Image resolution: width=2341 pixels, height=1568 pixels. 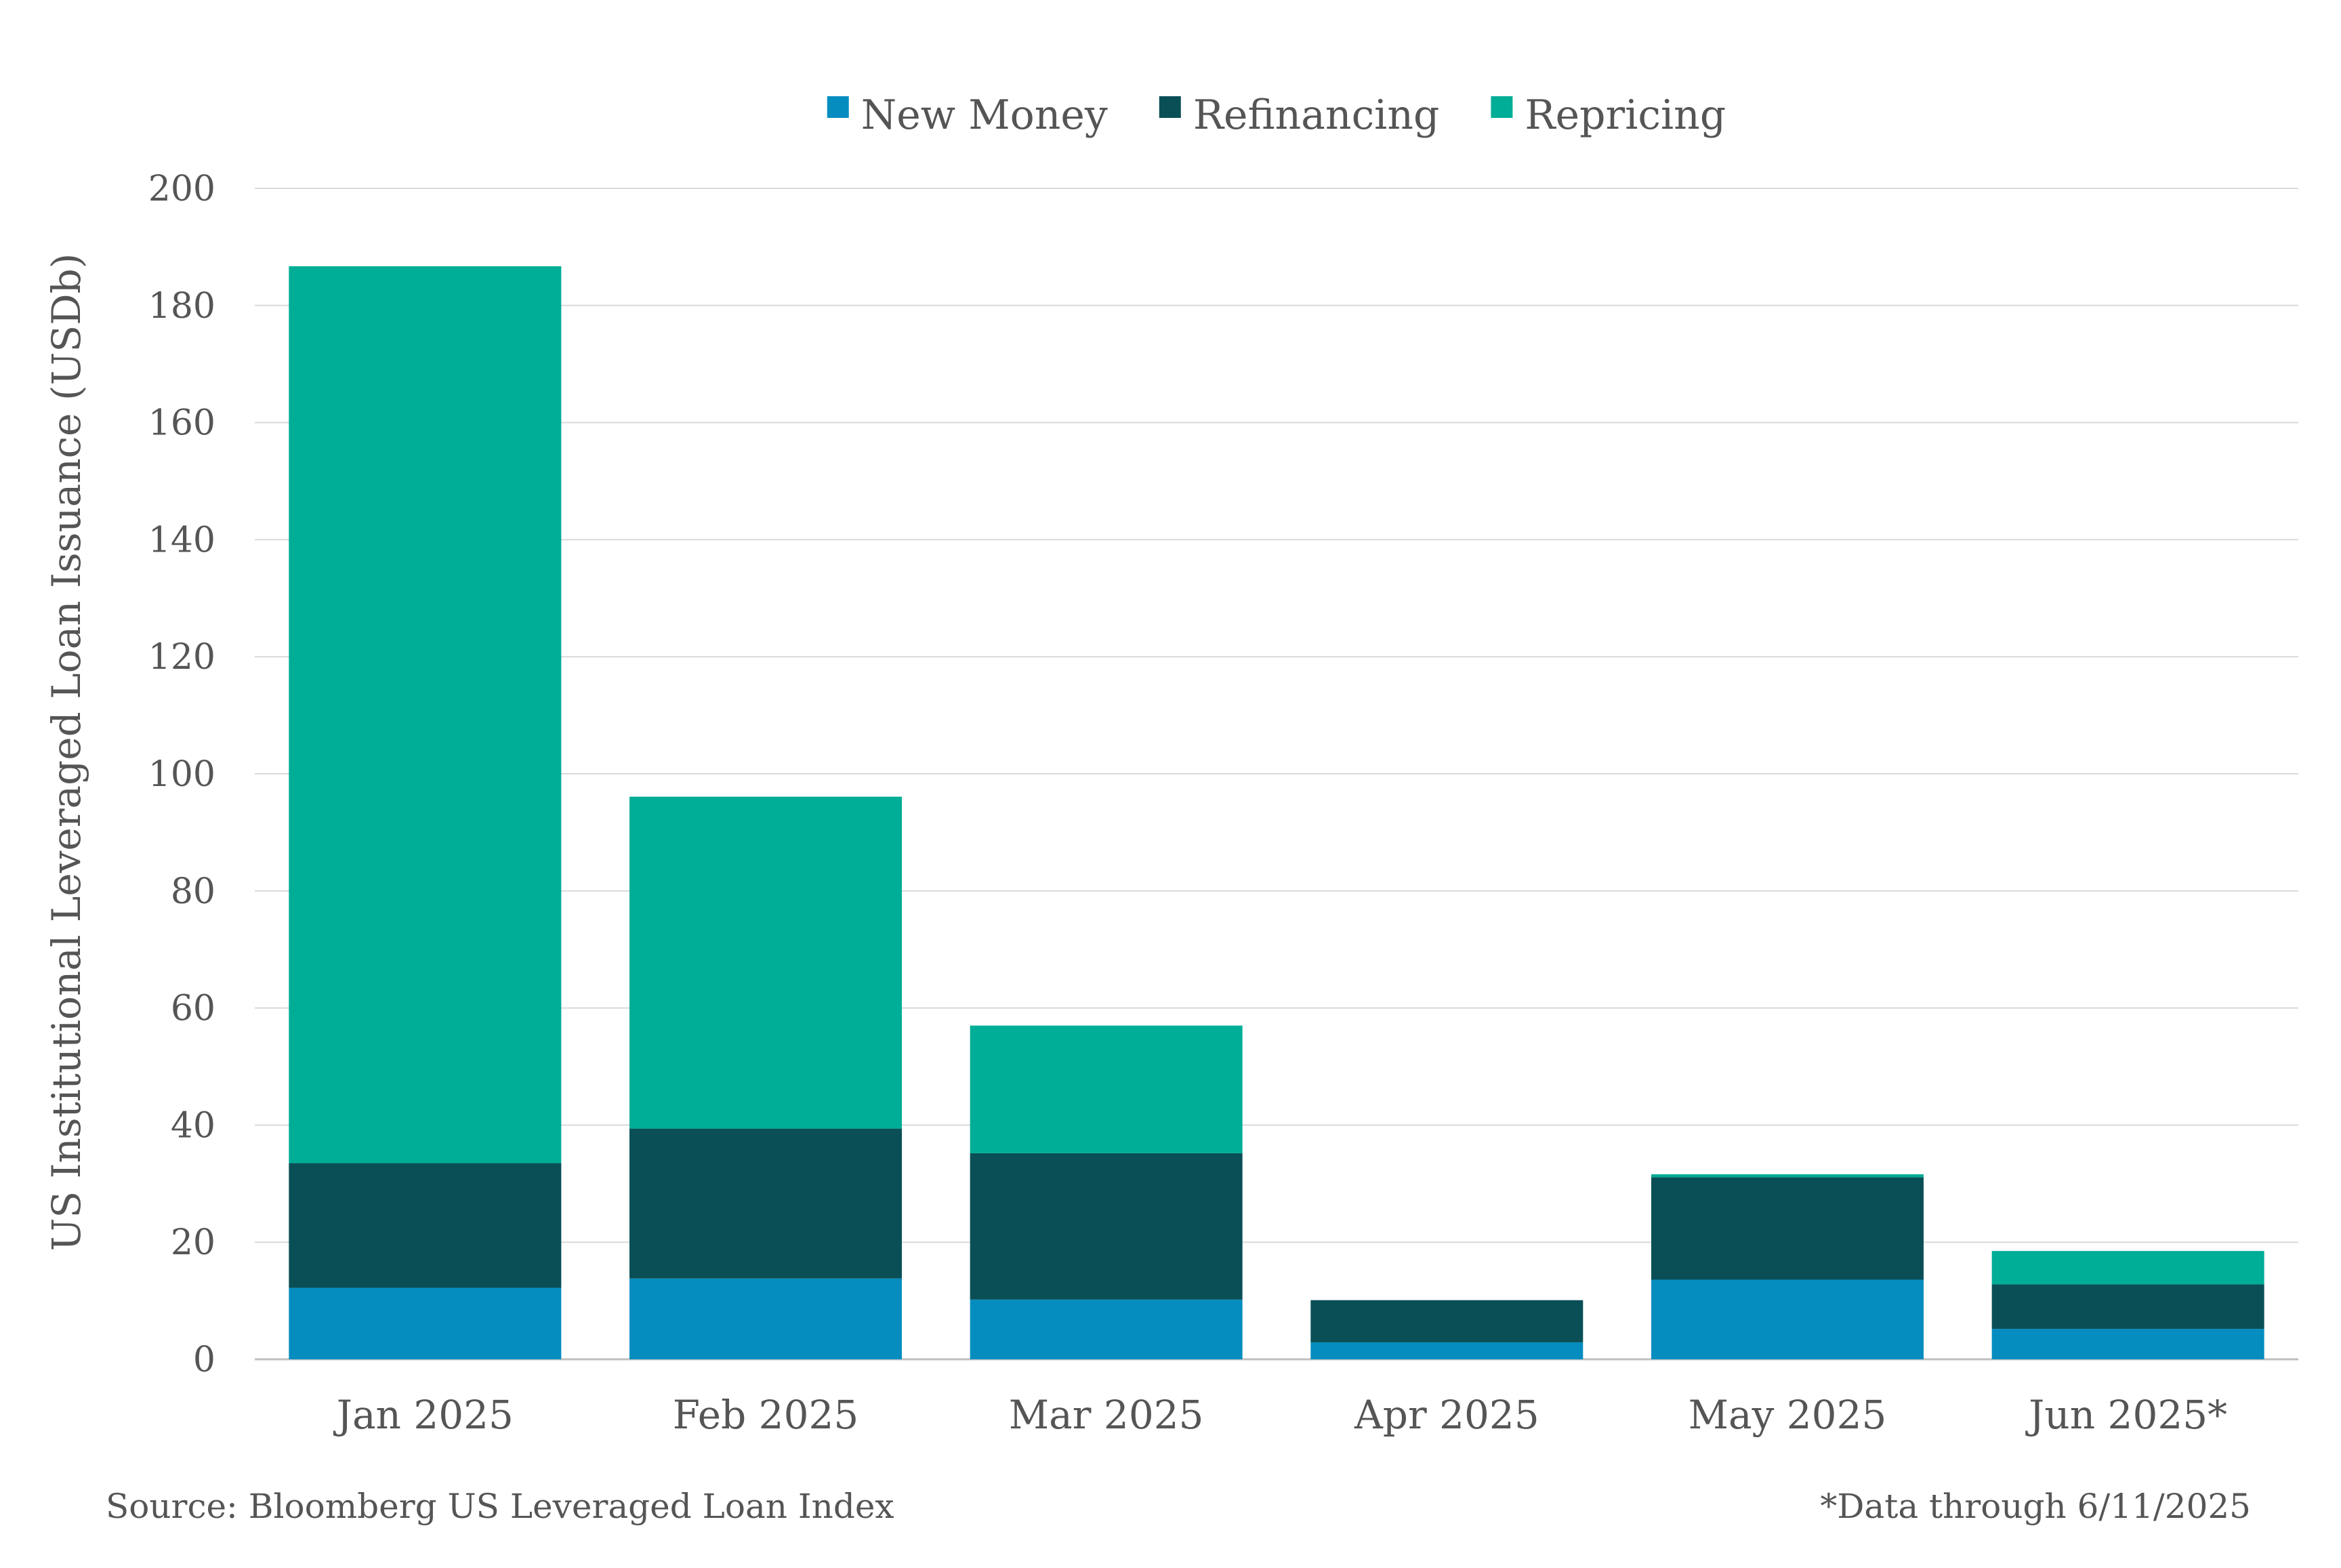 What do you see at coordinates (193, 1125) in the screenshot?
I see `y-tick-label: 40` at bounding box center [193, 1125].